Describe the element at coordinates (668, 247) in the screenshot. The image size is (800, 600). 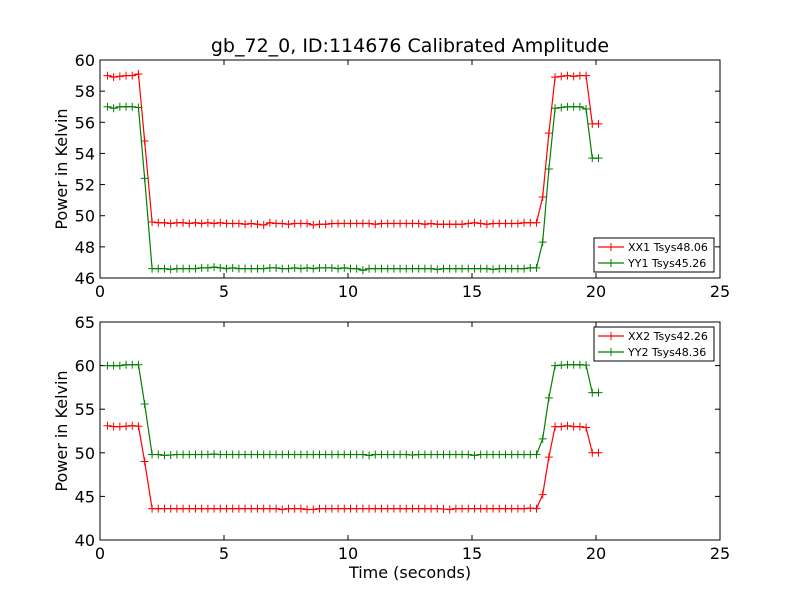
I see `legend-entry-label: XX1 Tsys48.06` at that location.